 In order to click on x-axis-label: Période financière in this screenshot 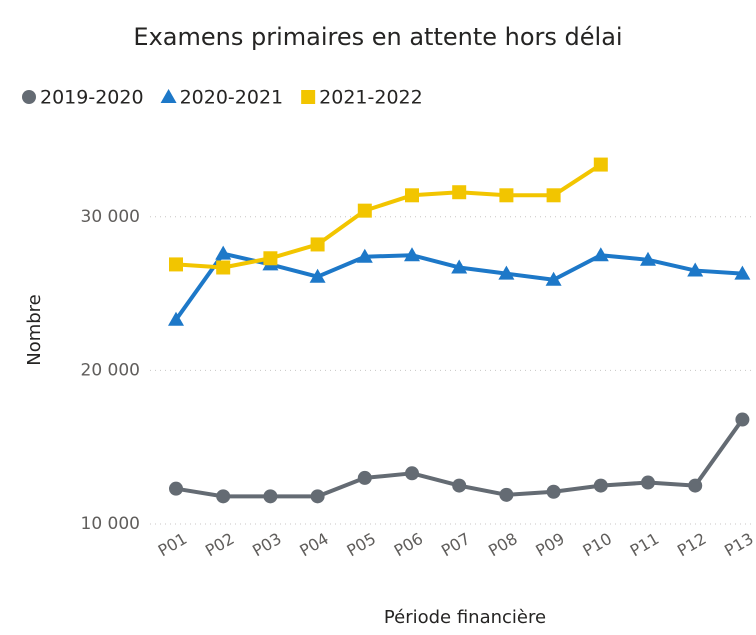, I will do `click(465, 617)`.